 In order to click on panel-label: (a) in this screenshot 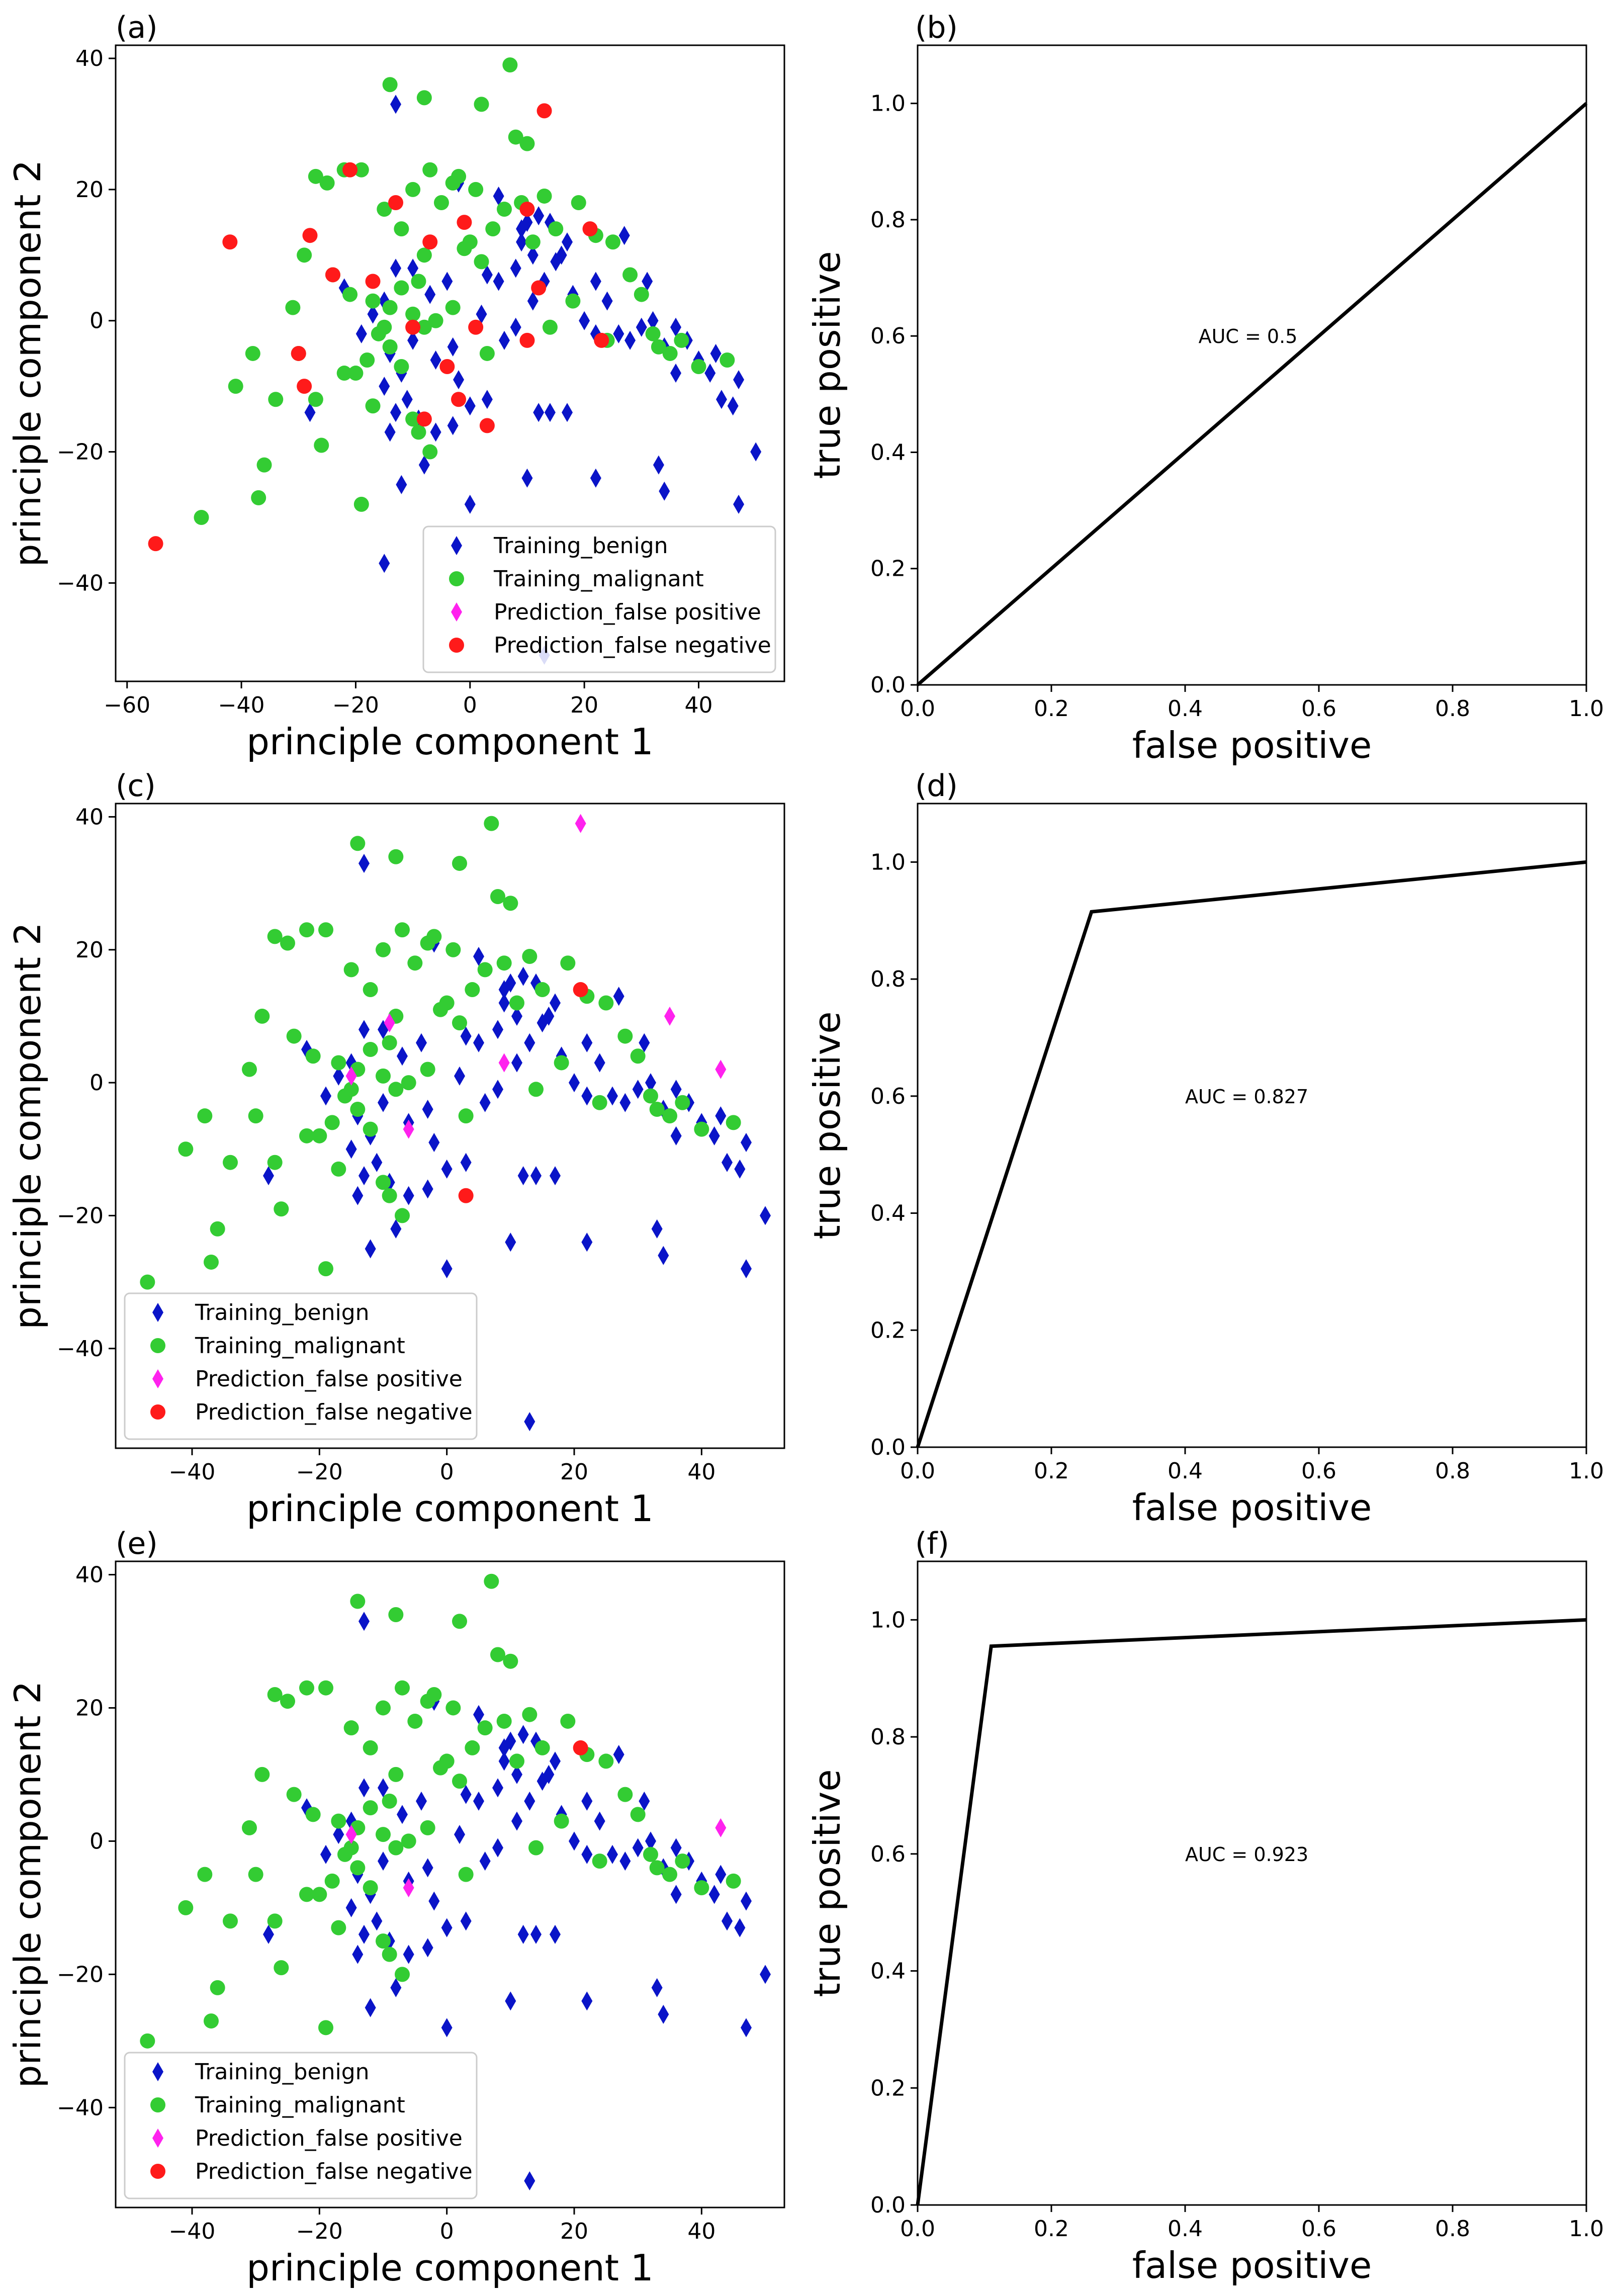, I will do `click(137, 27)`.